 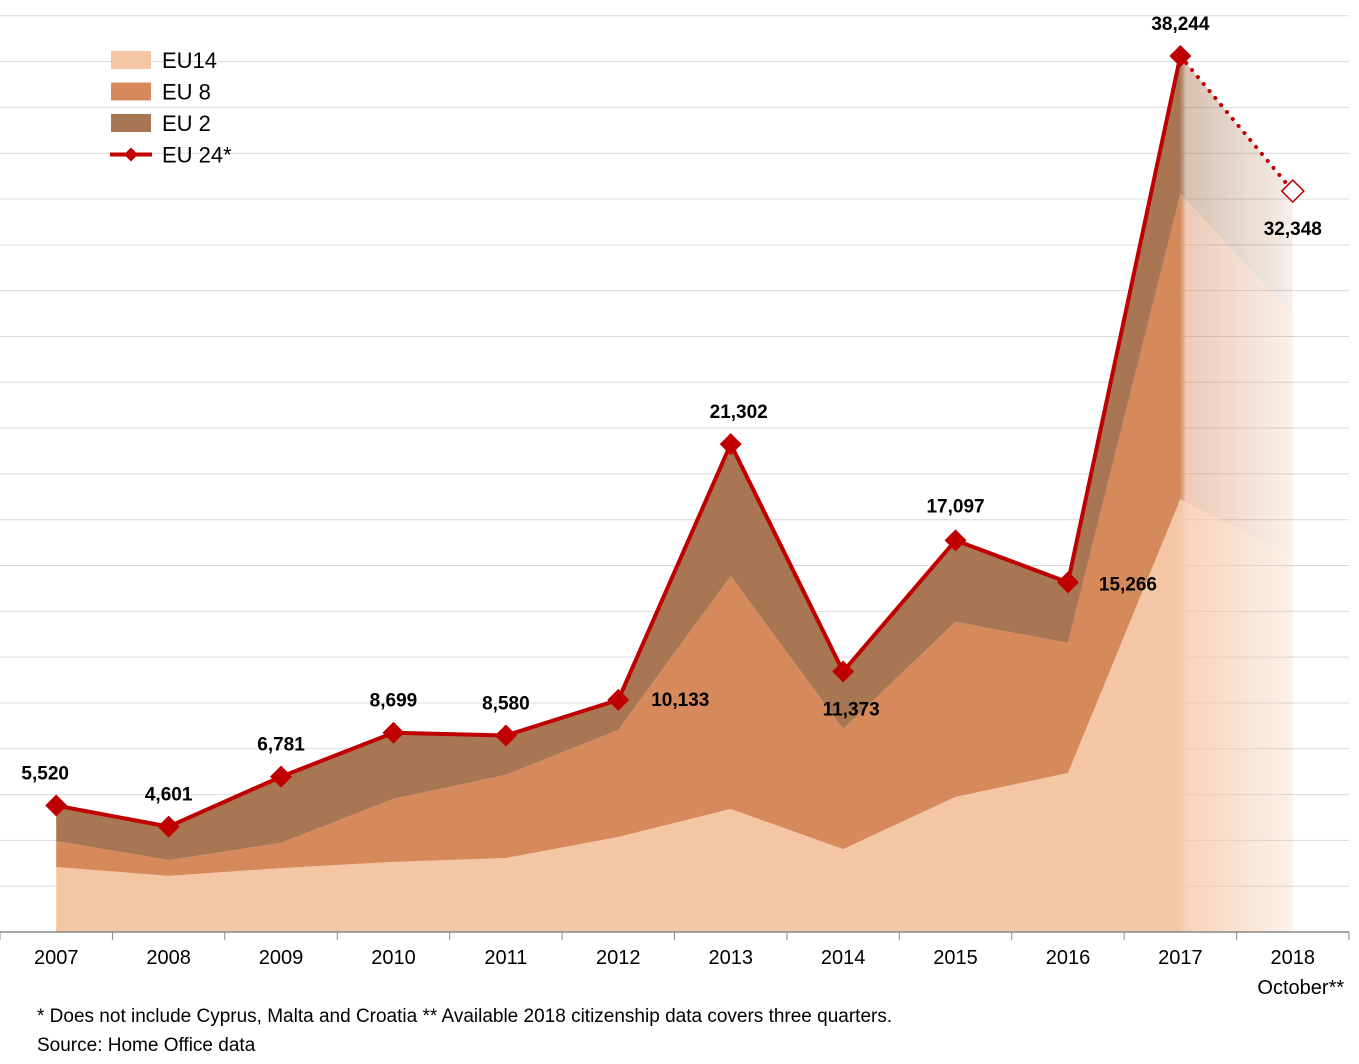 What do you see at coordinates (680, 700) in the screenshot?
I see `data-label: 10,133` at bounding box center [680, 700].